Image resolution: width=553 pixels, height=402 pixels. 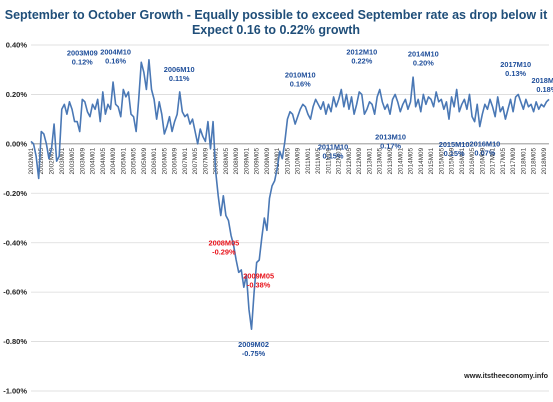 What do you see at coordinates (123, 160) in the screenshot?
I see `x-tick-label: 2005M01` at bounding box center [123, 160].